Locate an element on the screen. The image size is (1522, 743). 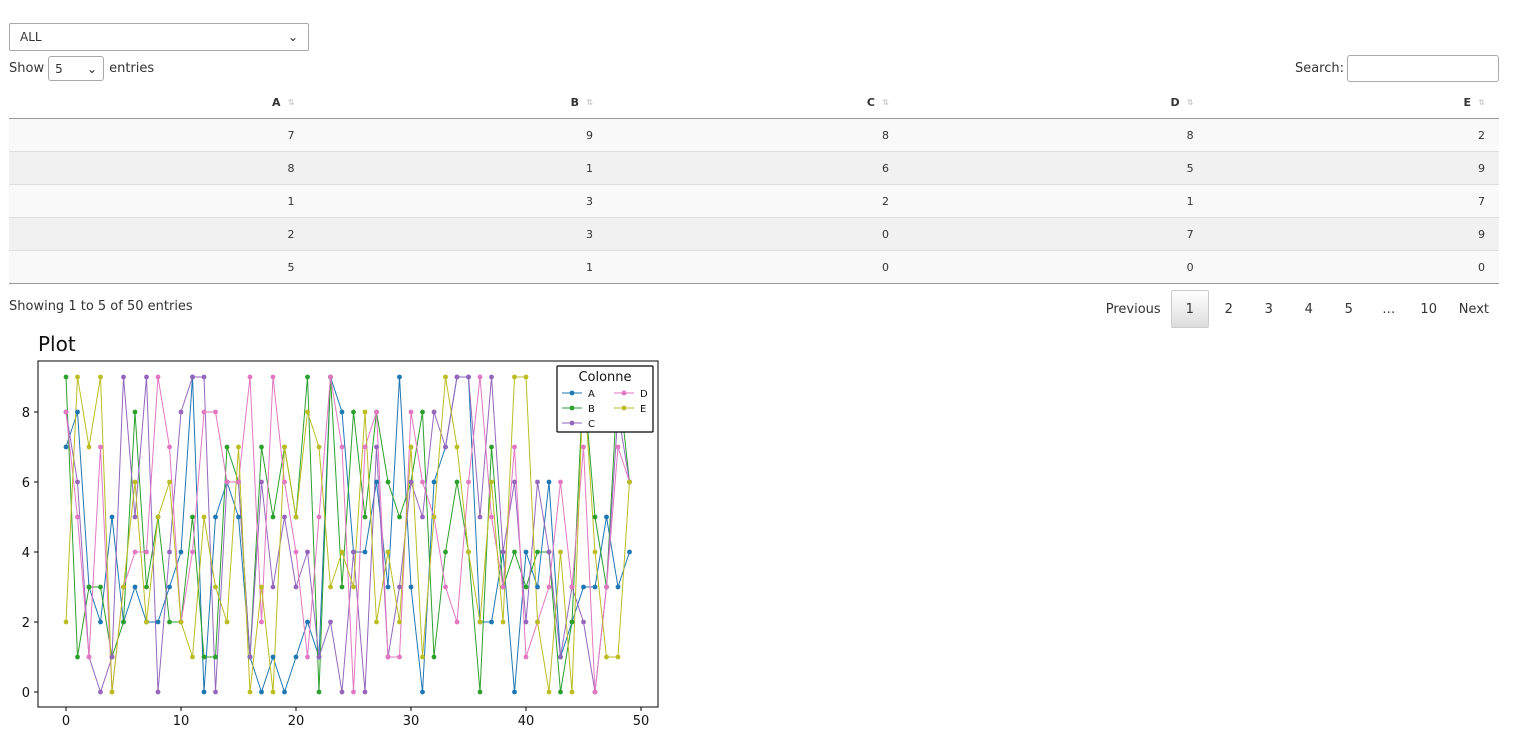
plot-title: Plot is located at coordinates (57, 344).